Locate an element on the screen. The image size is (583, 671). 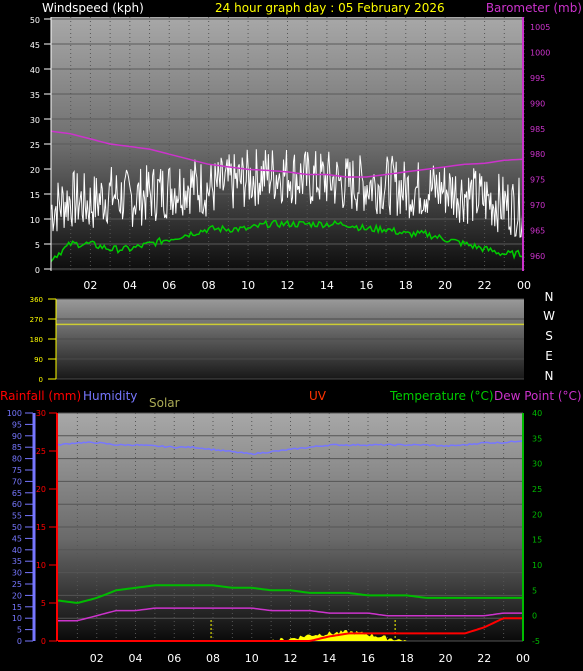
barometer-tick-label-990: 990 is located at coordinates (537, 103).